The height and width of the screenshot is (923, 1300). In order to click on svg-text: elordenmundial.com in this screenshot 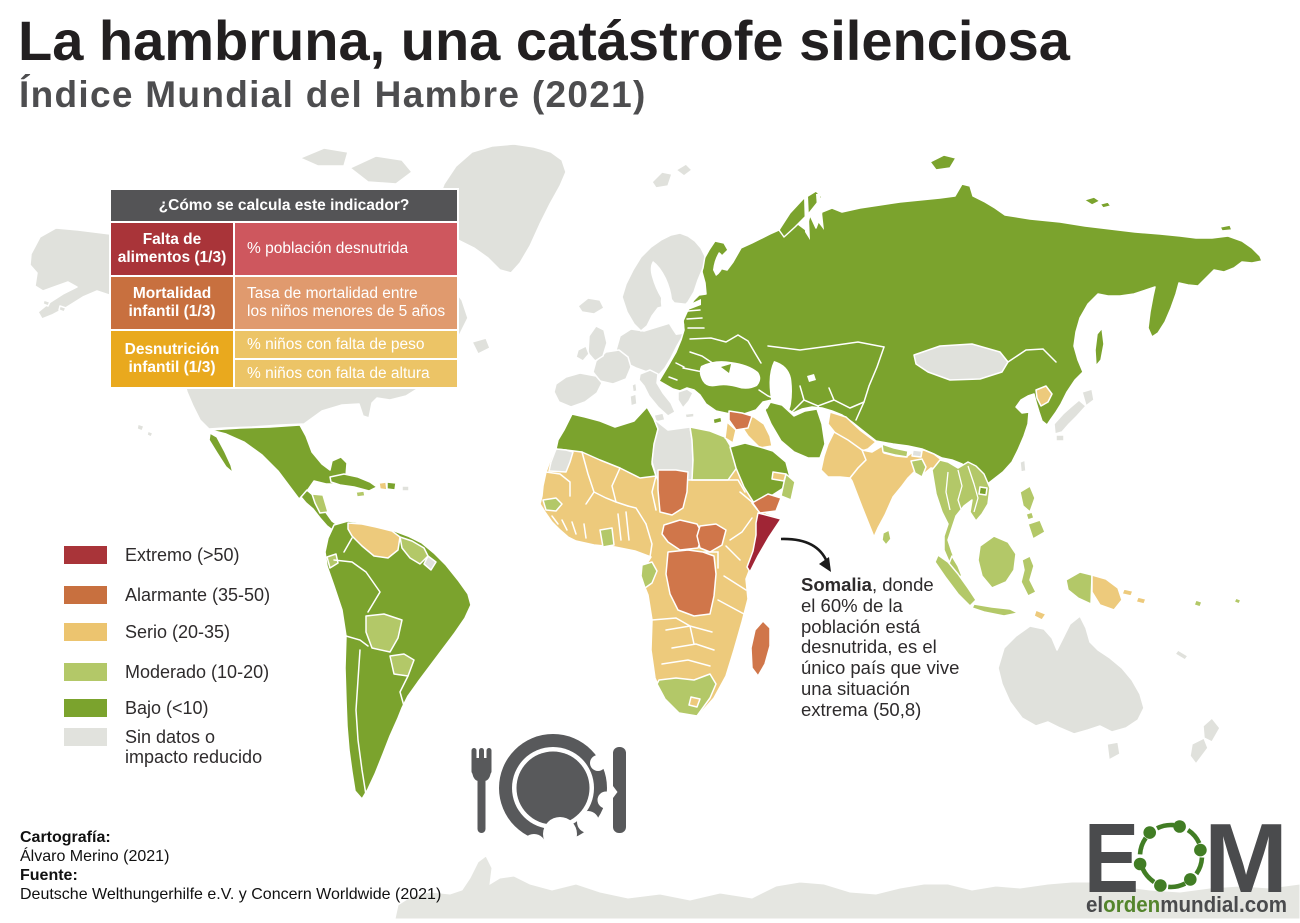, I will do `click(1186, 904)`.